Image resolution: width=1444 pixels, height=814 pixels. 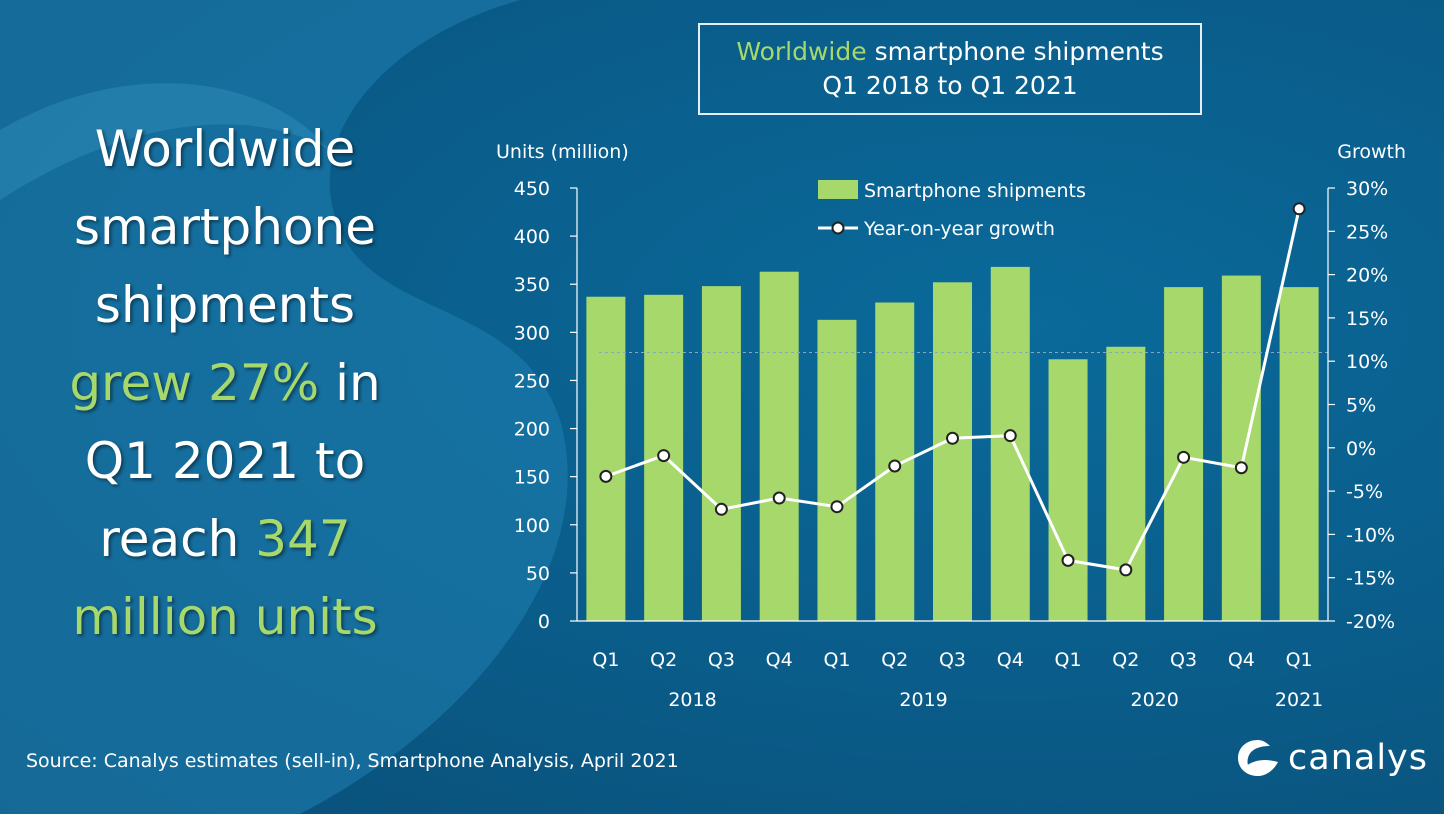 What do you see at coordinates (959, 229) in the screenshot?
I see `legend-label: Year-on-year growth` at bounding box center [959, 229].